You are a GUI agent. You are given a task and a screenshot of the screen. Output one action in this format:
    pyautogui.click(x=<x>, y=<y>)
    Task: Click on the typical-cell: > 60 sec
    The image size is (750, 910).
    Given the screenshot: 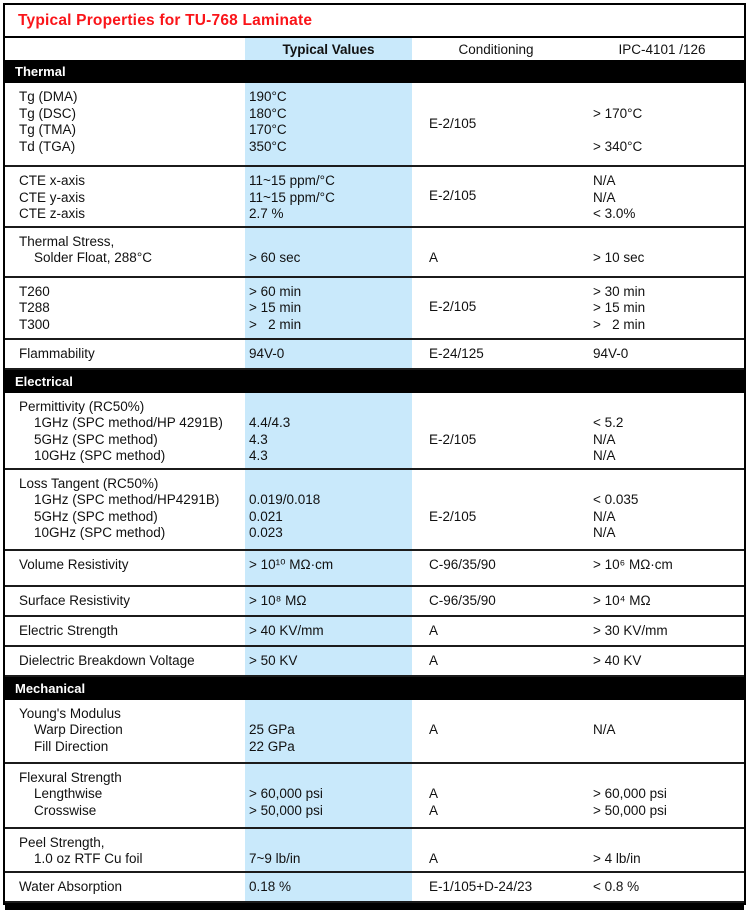 What is the action you would take?
    pyautogui.click(x=328, y=251)
    